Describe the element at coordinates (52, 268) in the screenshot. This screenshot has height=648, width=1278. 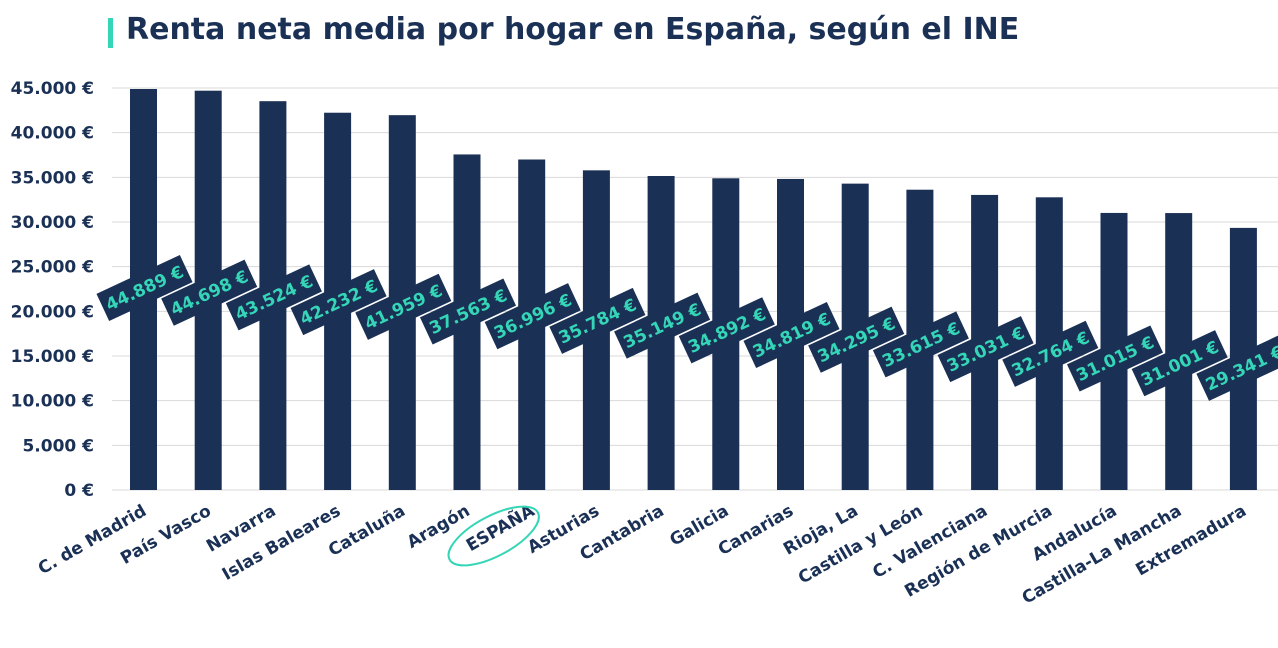
I see `y-tick-label: 25.000 €` at that location.